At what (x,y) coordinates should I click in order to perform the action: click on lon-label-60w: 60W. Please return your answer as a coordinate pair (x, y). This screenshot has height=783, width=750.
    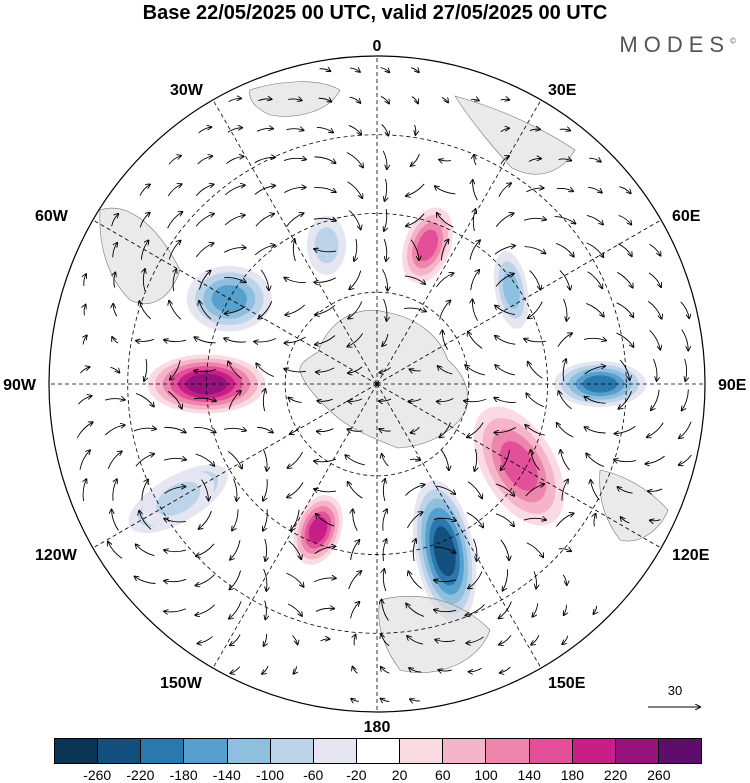
    Looking at the image, I should click on (52, 216).